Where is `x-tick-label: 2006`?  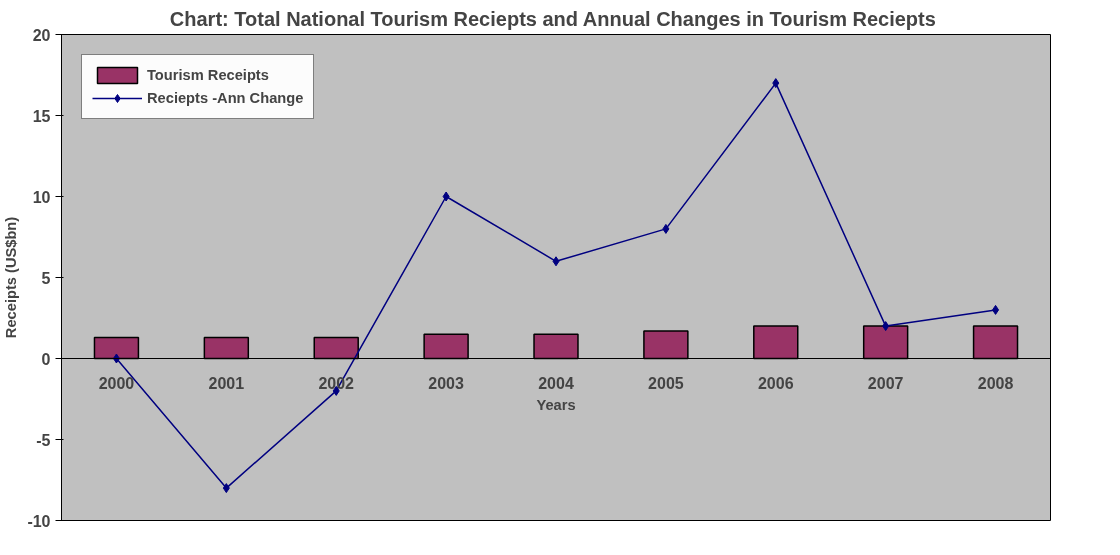 x-tick-label: 2006 is located at coordinates (775, 383).